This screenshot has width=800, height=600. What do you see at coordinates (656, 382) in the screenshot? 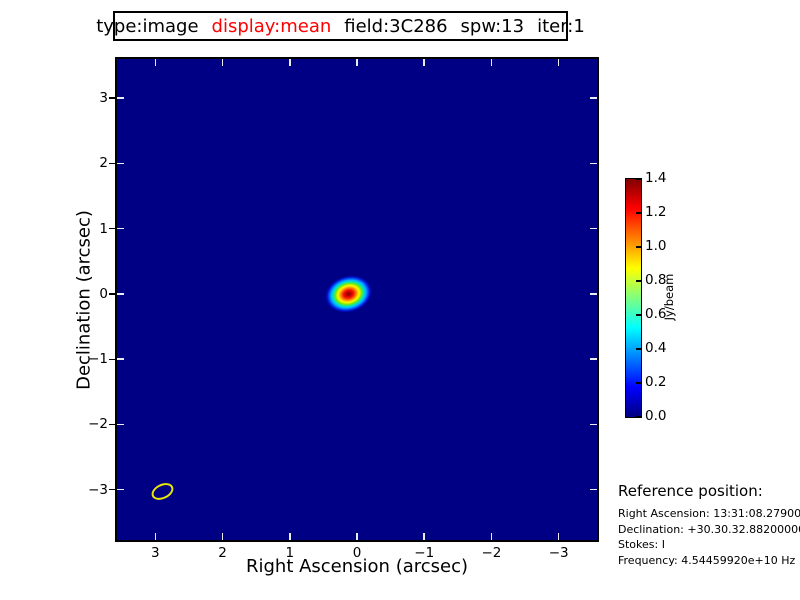
I see `colorbar-tick-label: 0.2` at bounding box center [656, 382].